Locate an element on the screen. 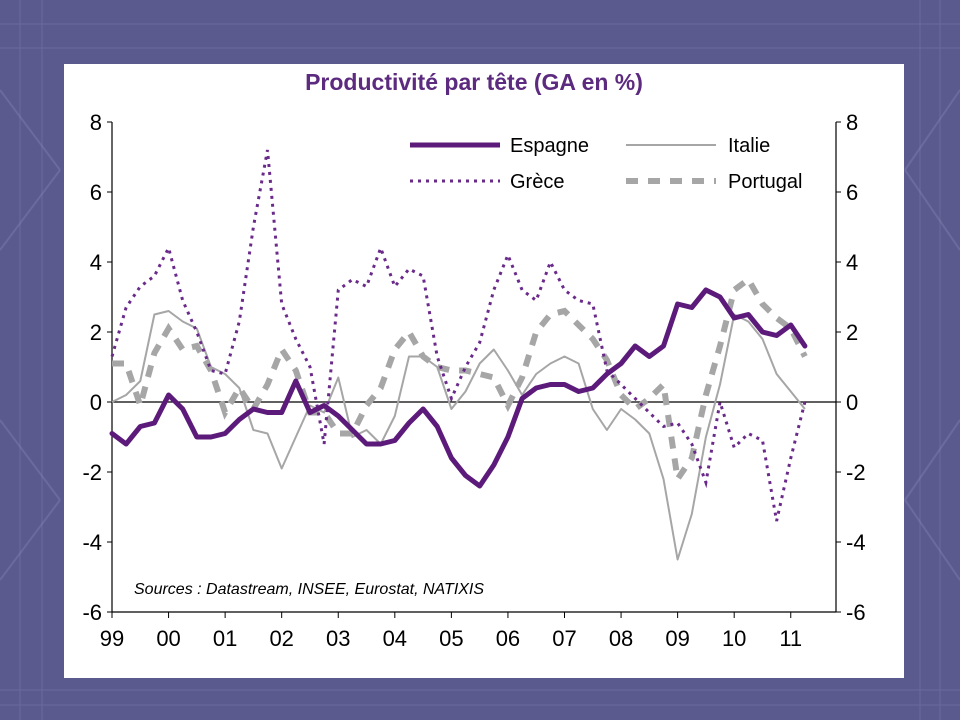 This screenshot has height=720, width=960. y-tick-label-right: 4 is located at coordinates (852, 262).